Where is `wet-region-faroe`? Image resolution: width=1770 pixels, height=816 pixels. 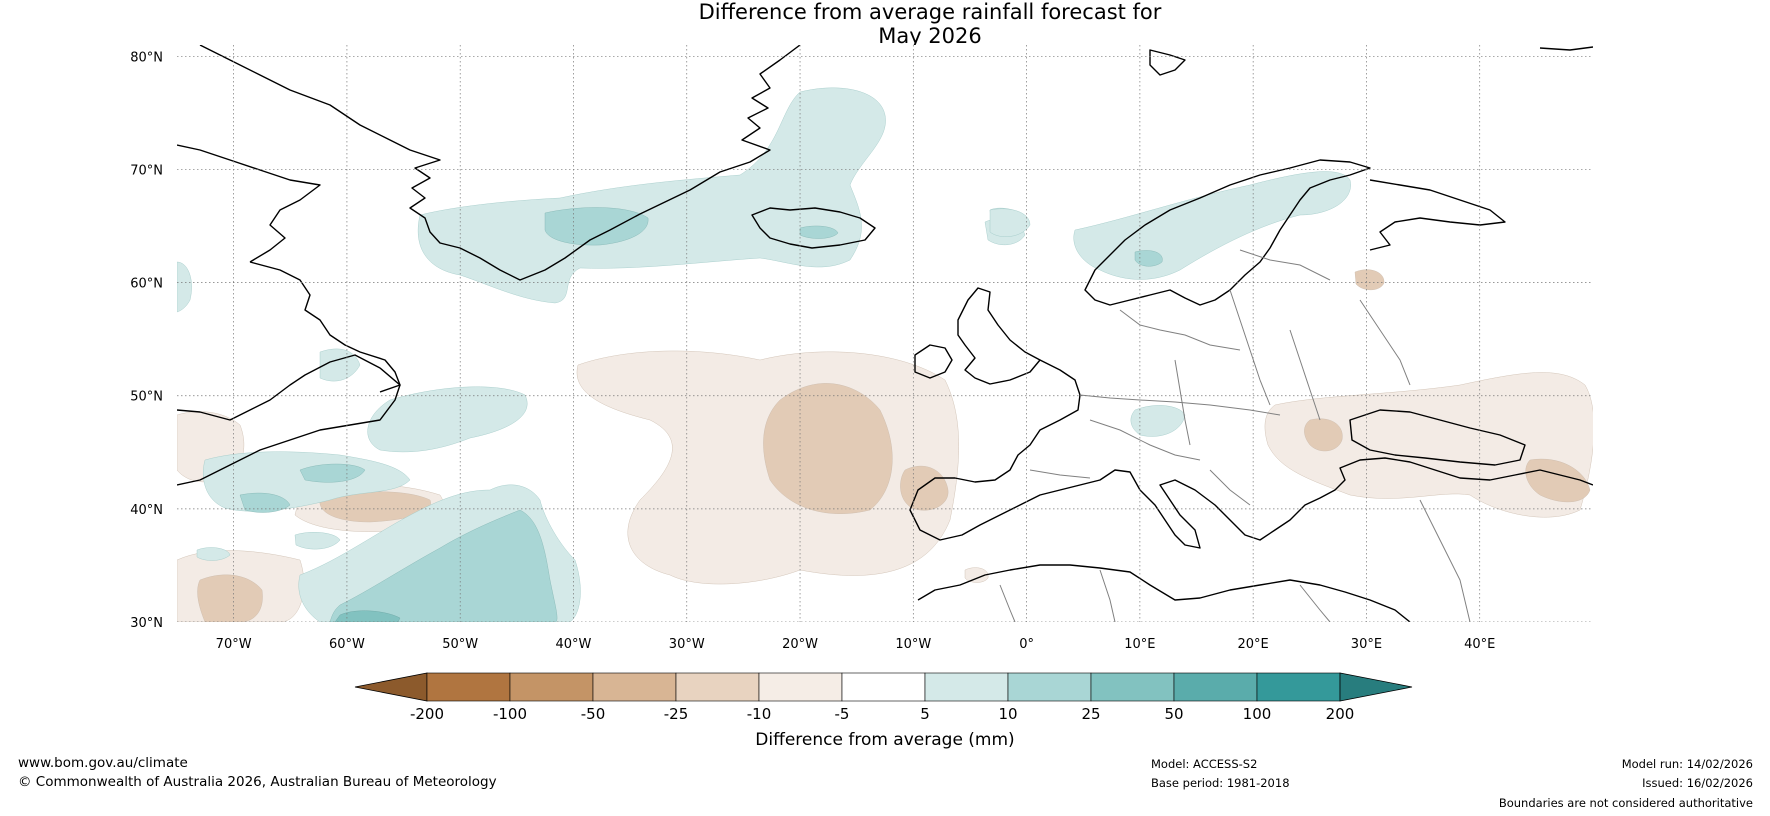 wet-region-faroe is located at coordinates (1010, 222).